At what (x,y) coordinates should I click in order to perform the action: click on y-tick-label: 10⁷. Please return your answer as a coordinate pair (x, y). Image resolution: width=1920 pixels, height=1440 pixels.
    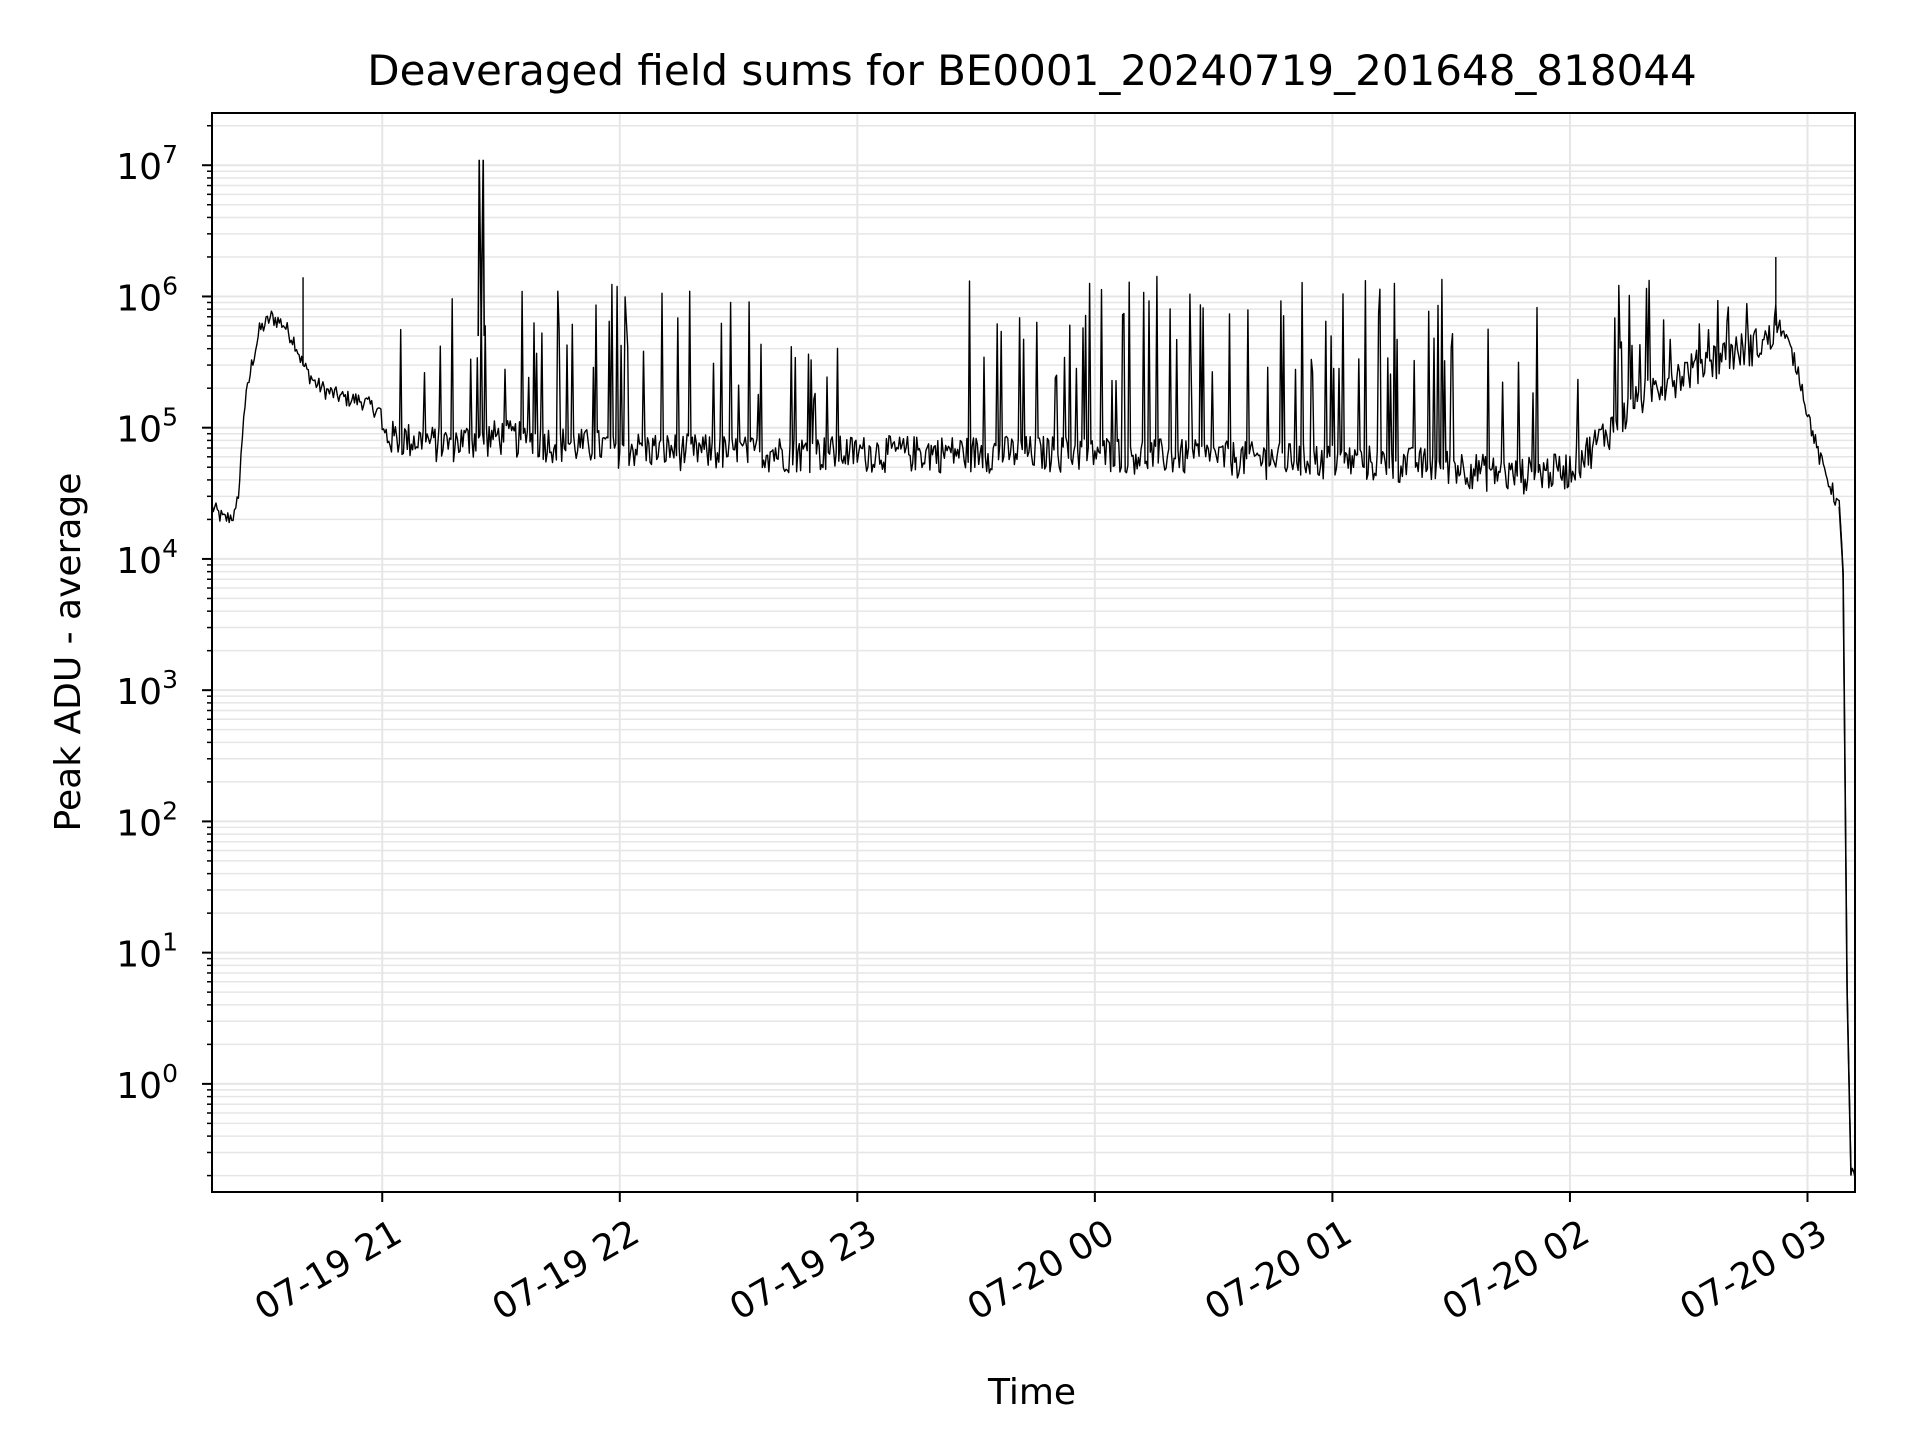
    Looking at the image, I should click on (147, 164).